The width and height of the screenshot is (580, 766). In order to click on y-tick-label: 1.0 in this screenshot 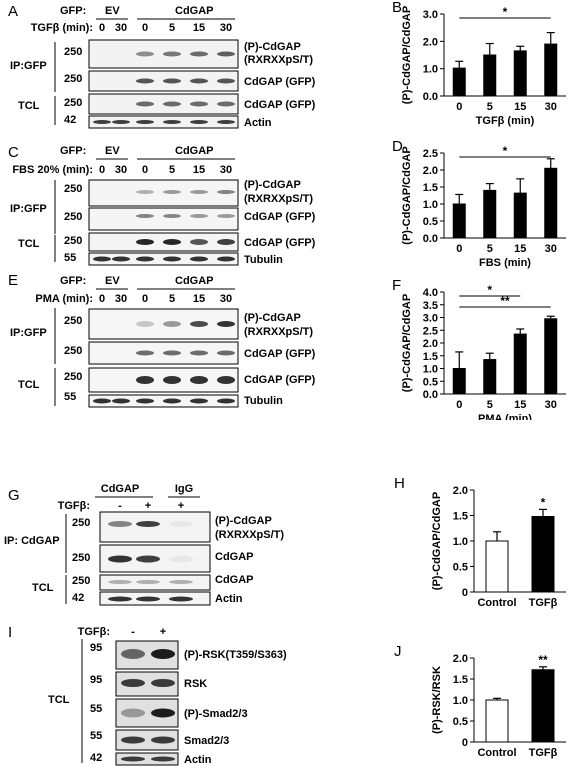, I will do `click(430, 370)`.